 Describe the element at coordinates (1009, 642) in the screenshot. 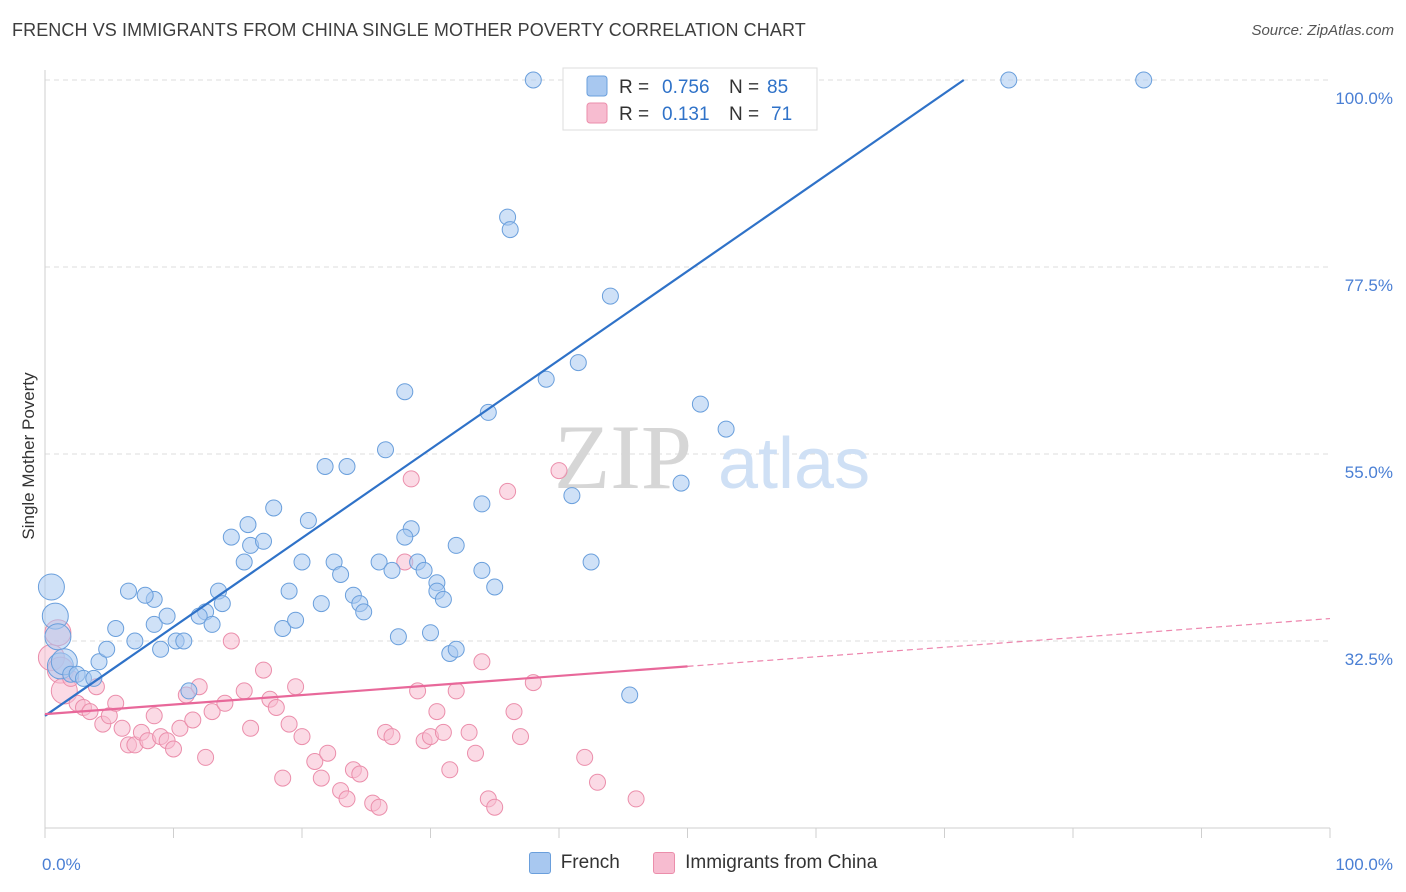

I see `china-trend-line-extension` at that location.